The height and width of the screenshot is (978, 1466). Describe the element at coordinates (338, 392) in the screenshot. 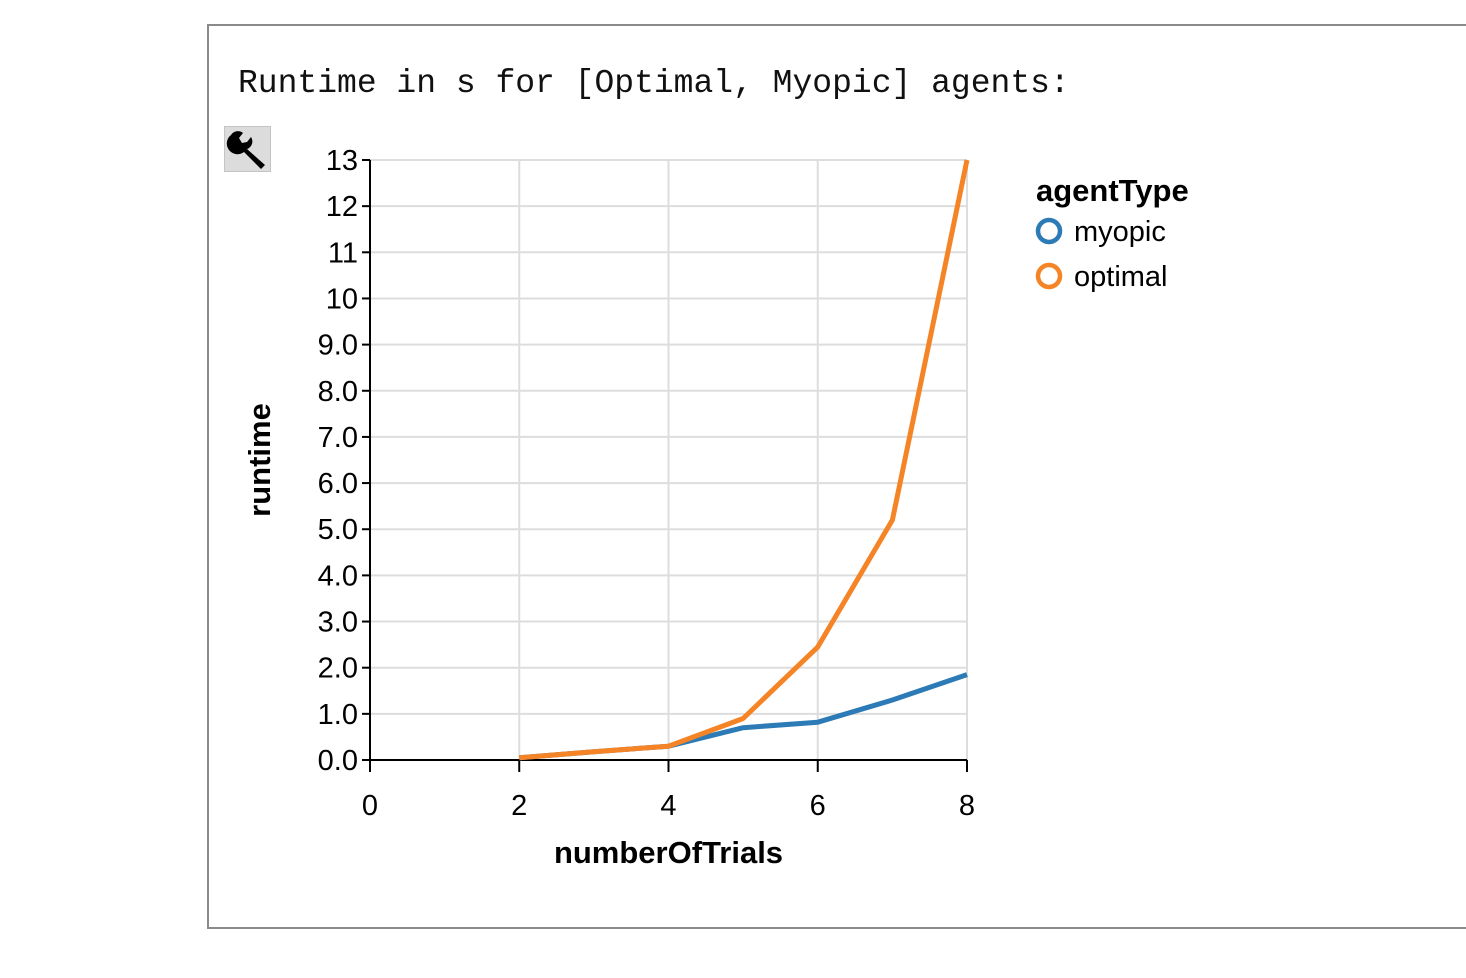

I see `y-tick-label: 8.0` at that location.